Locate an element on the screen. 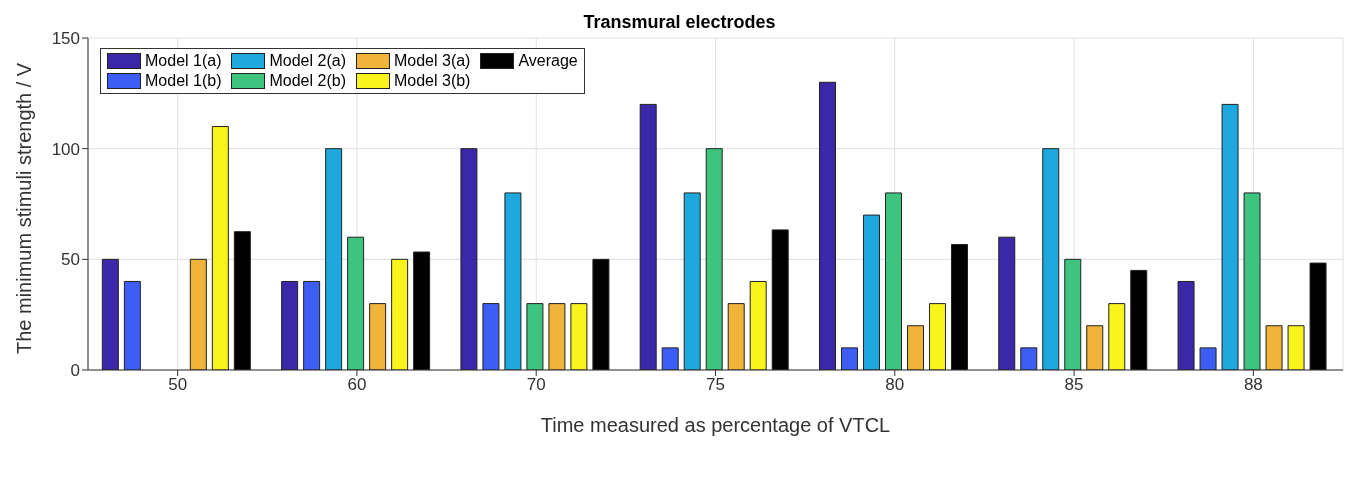 The height and width of the screenshot is (494, 1359). legend-label: Model 1(b) is located at coordinates (183, 81).